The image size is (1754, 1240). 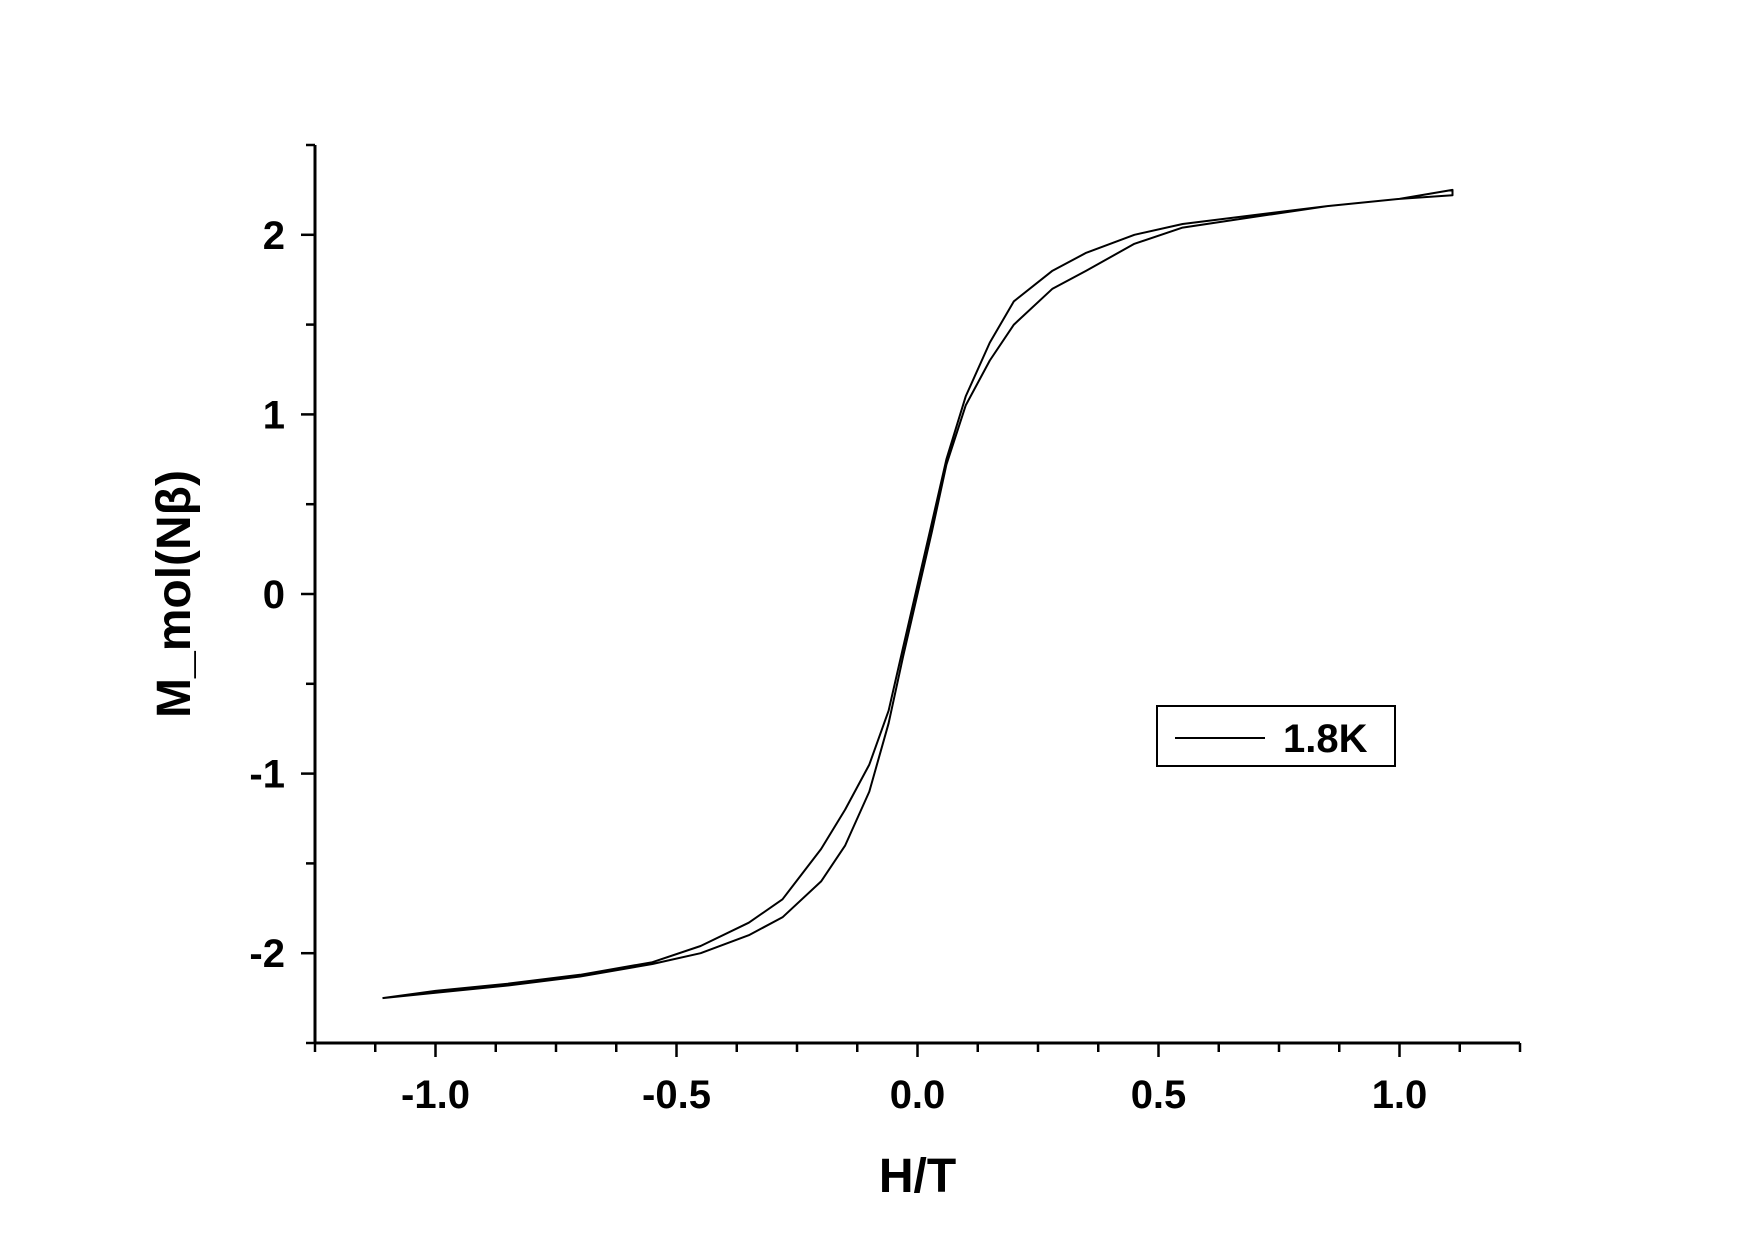 I want to click on legend: 1.8K, so click(x=1276, y=736).